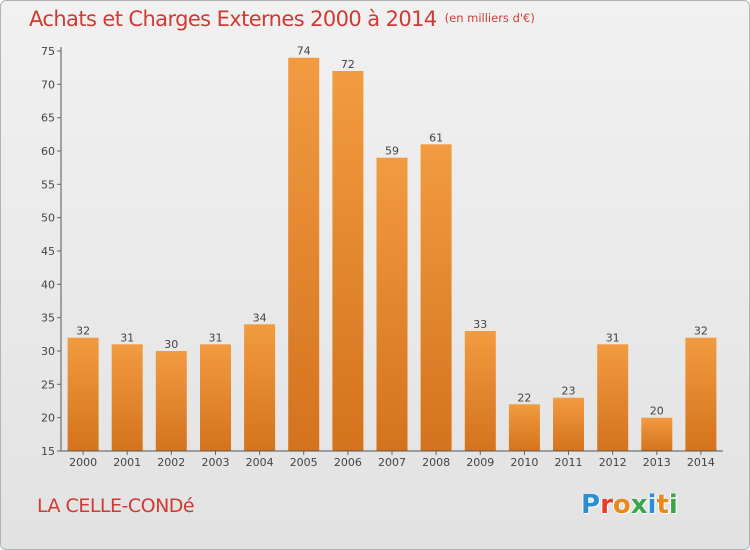 This screenshot has height=550, width=750. I want to click on value-label-2006: 72, so click(348, 64).